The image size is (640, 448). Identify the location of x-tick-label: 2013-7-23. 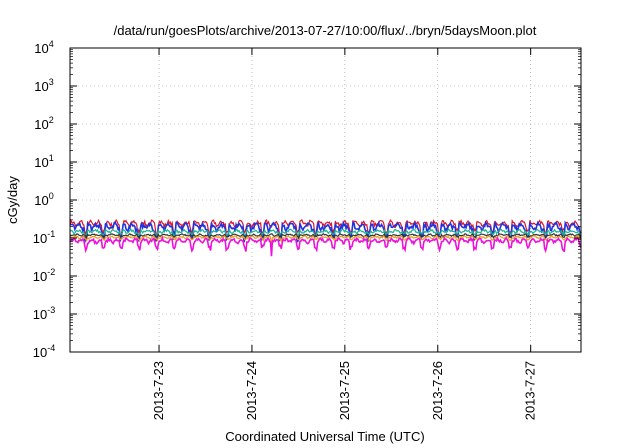
(158, 390).